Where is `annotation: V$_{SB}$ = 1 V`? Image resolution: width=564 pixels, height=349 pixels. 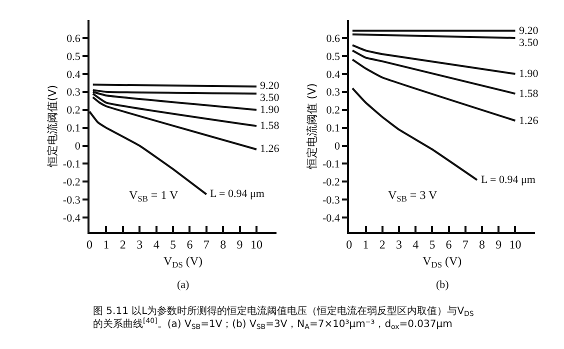 annotation: V$_{SB}$ = 1 V is located at coordinates (153, 196).